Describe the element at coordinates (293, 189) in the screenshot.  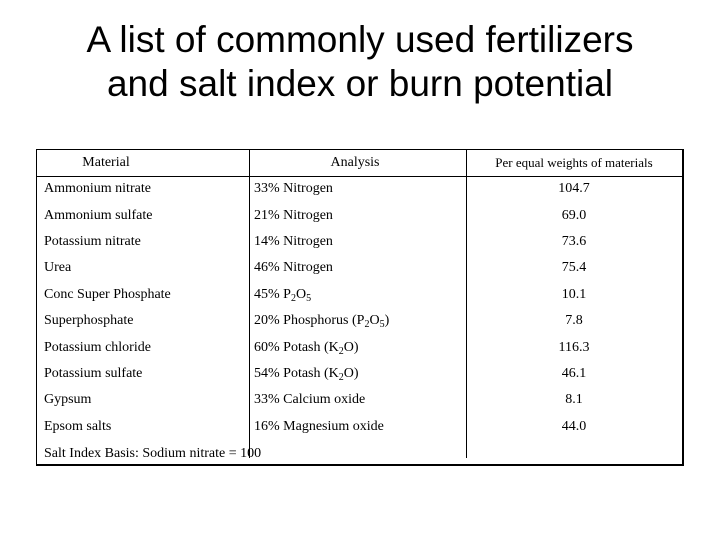
I see `cell-analysis: 33% Nitrogen` at that location.